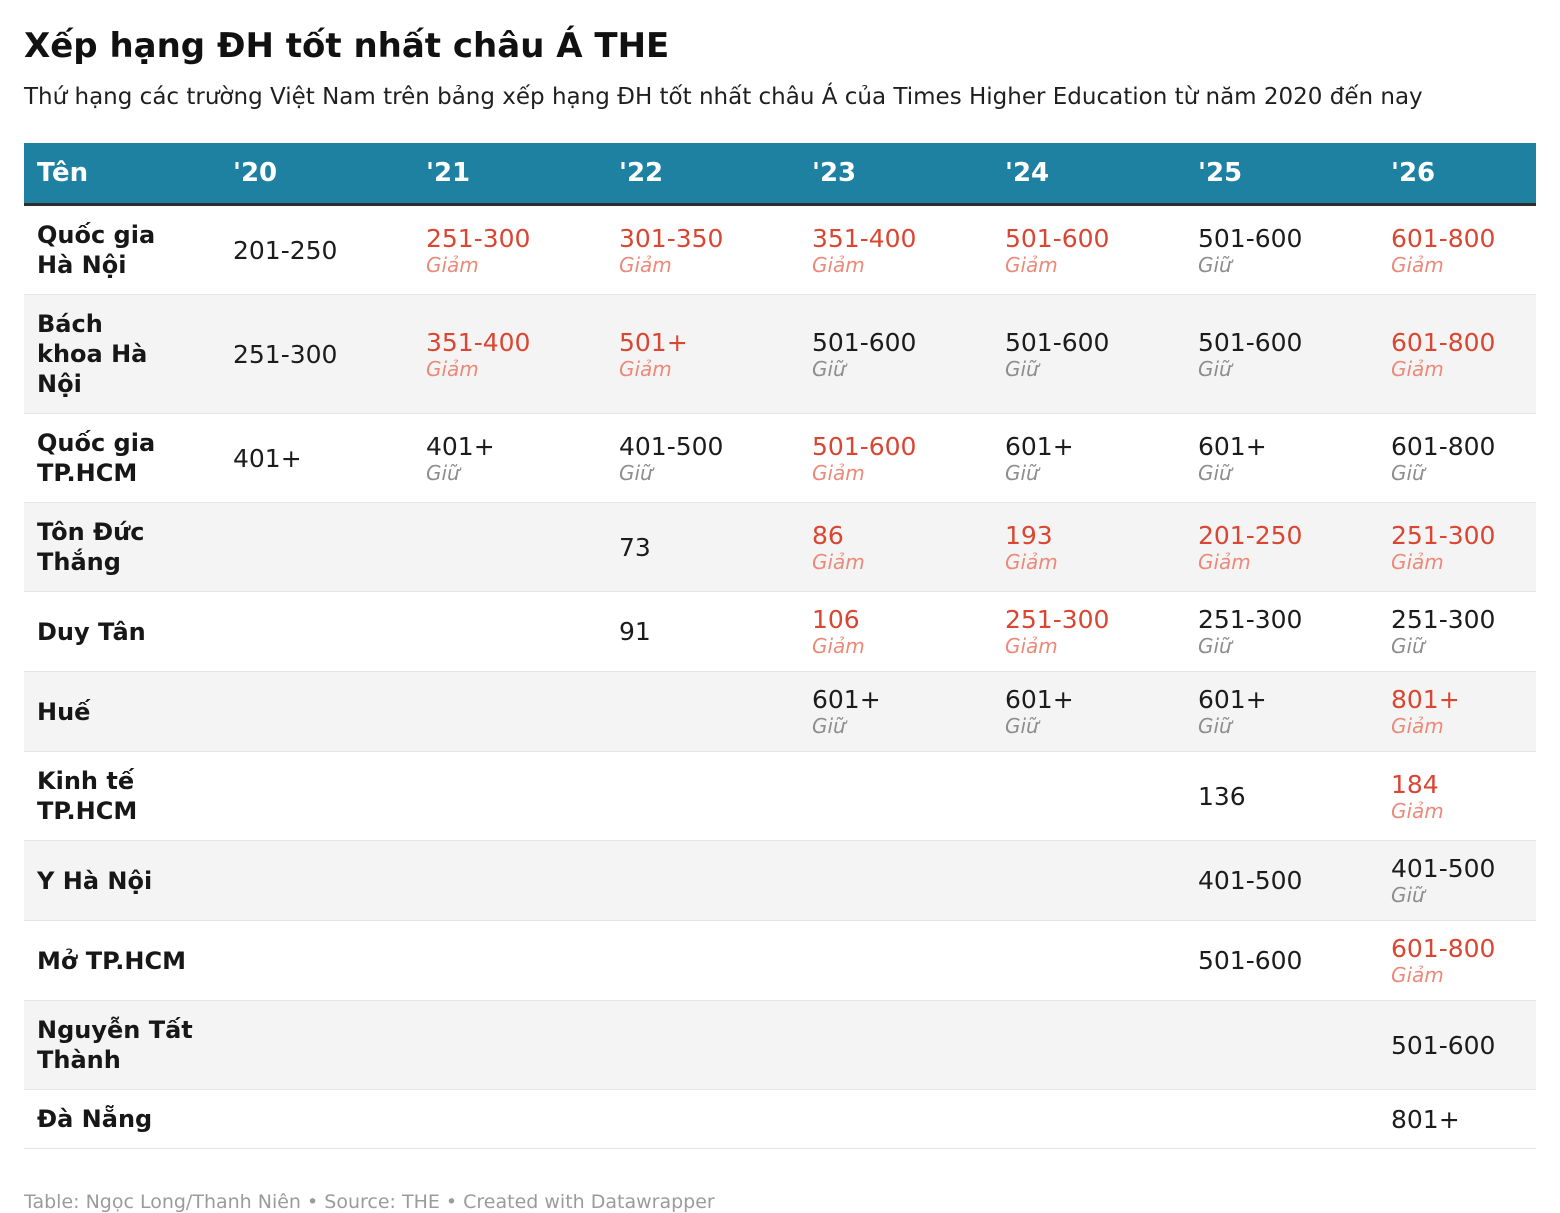 This screenshot has width=1560, height=1213. What do you see at coordinates (1443, 869) in the screenshot?
I see `rank-value: 401-500` at bounding box center [1443, 869].